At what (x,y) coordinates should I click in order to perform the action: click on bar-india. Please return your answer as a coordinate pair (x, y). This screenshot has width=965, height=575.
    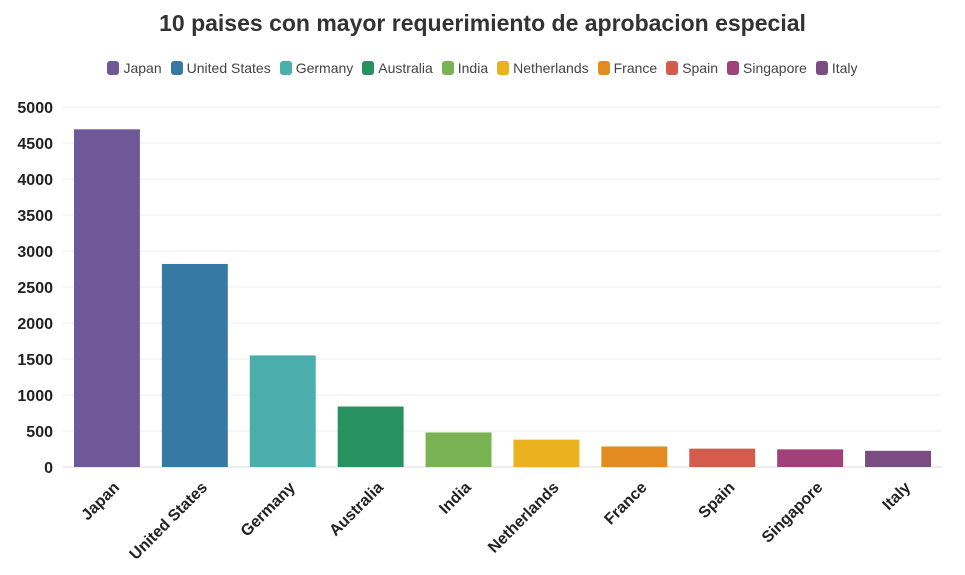
    Looking at the image, I should click on (458, 449).